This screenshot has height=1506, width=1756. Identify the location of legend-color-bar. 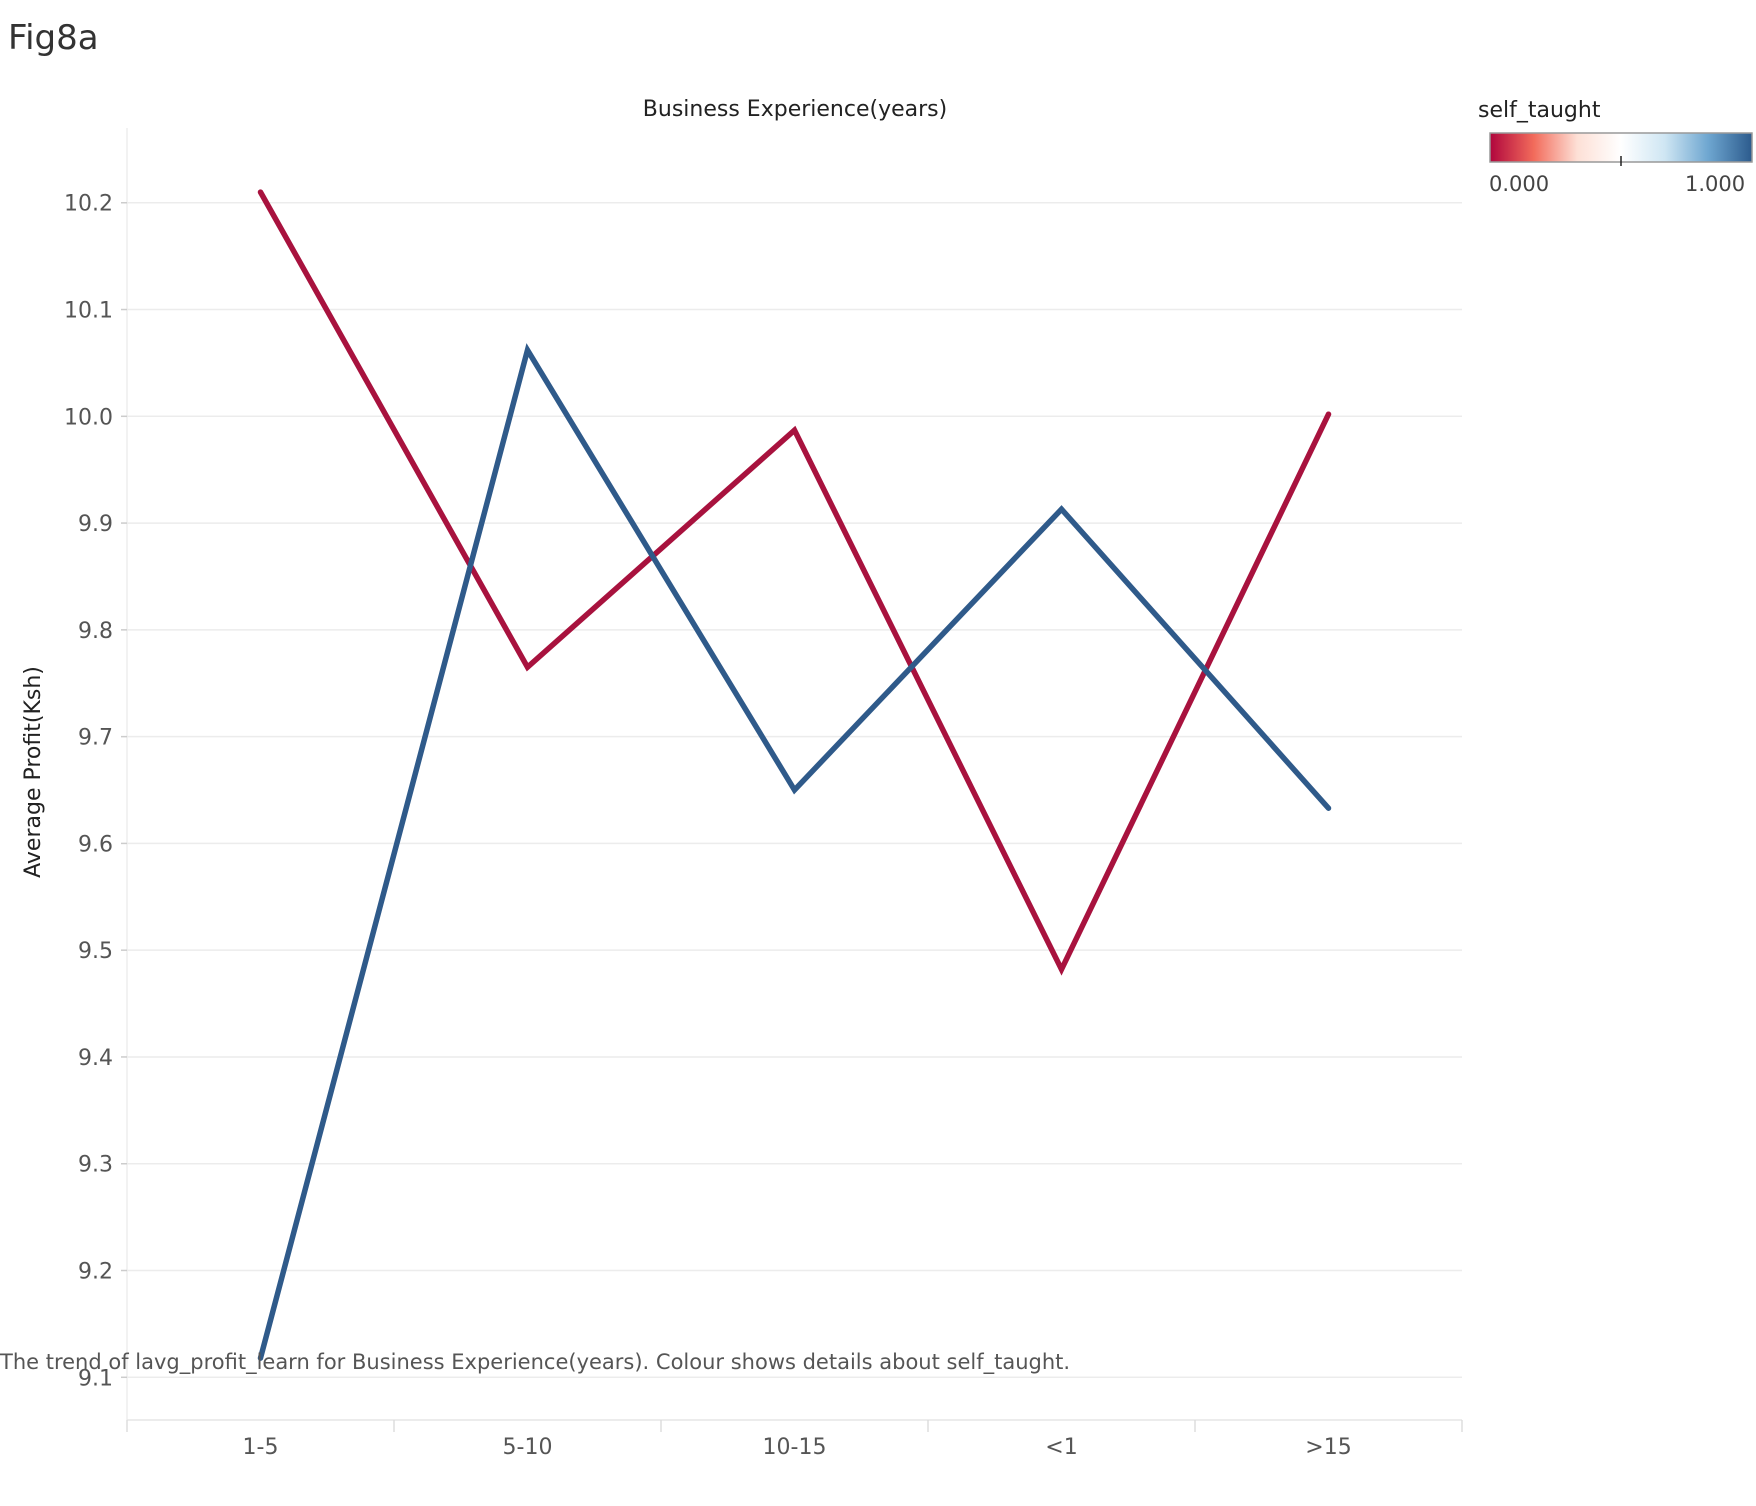
(1621, 147).